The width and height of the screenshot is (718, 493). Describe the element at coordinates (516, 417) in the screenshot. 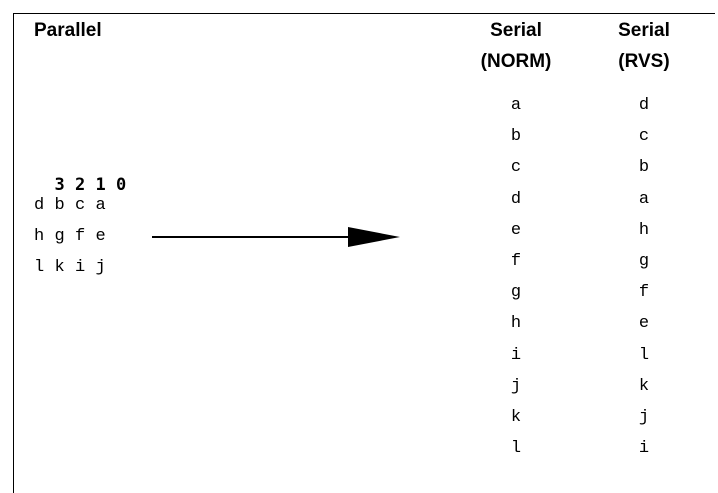

I see `serial-norm-cell: k` at that location.